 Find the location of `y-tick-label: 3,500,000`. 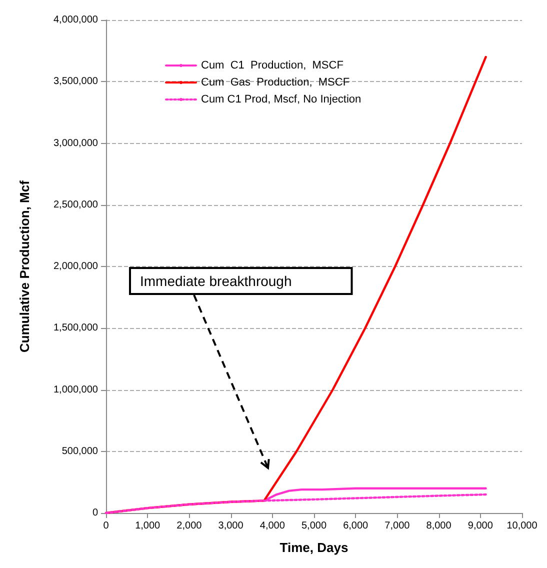

y-tick-label: 3,500,000 is located at coordinates (76, 82).